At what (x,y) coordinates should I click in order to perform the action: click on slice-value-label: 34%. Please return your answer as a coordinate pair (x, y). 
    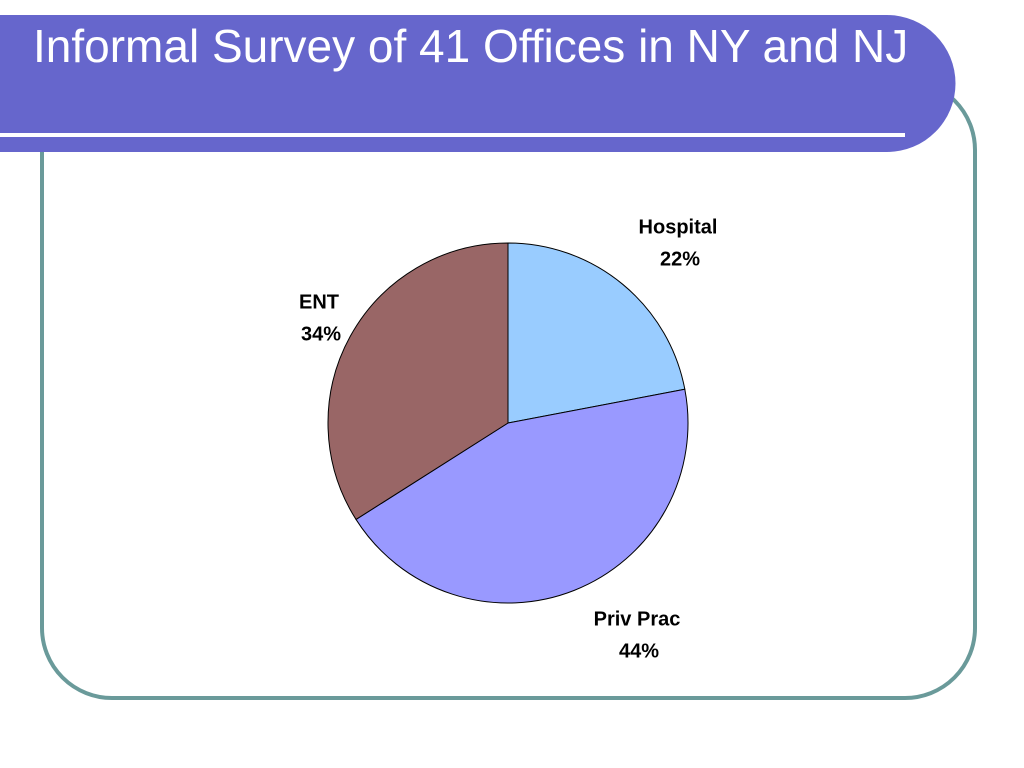
    Looking at the image, I should click on (321, 334).